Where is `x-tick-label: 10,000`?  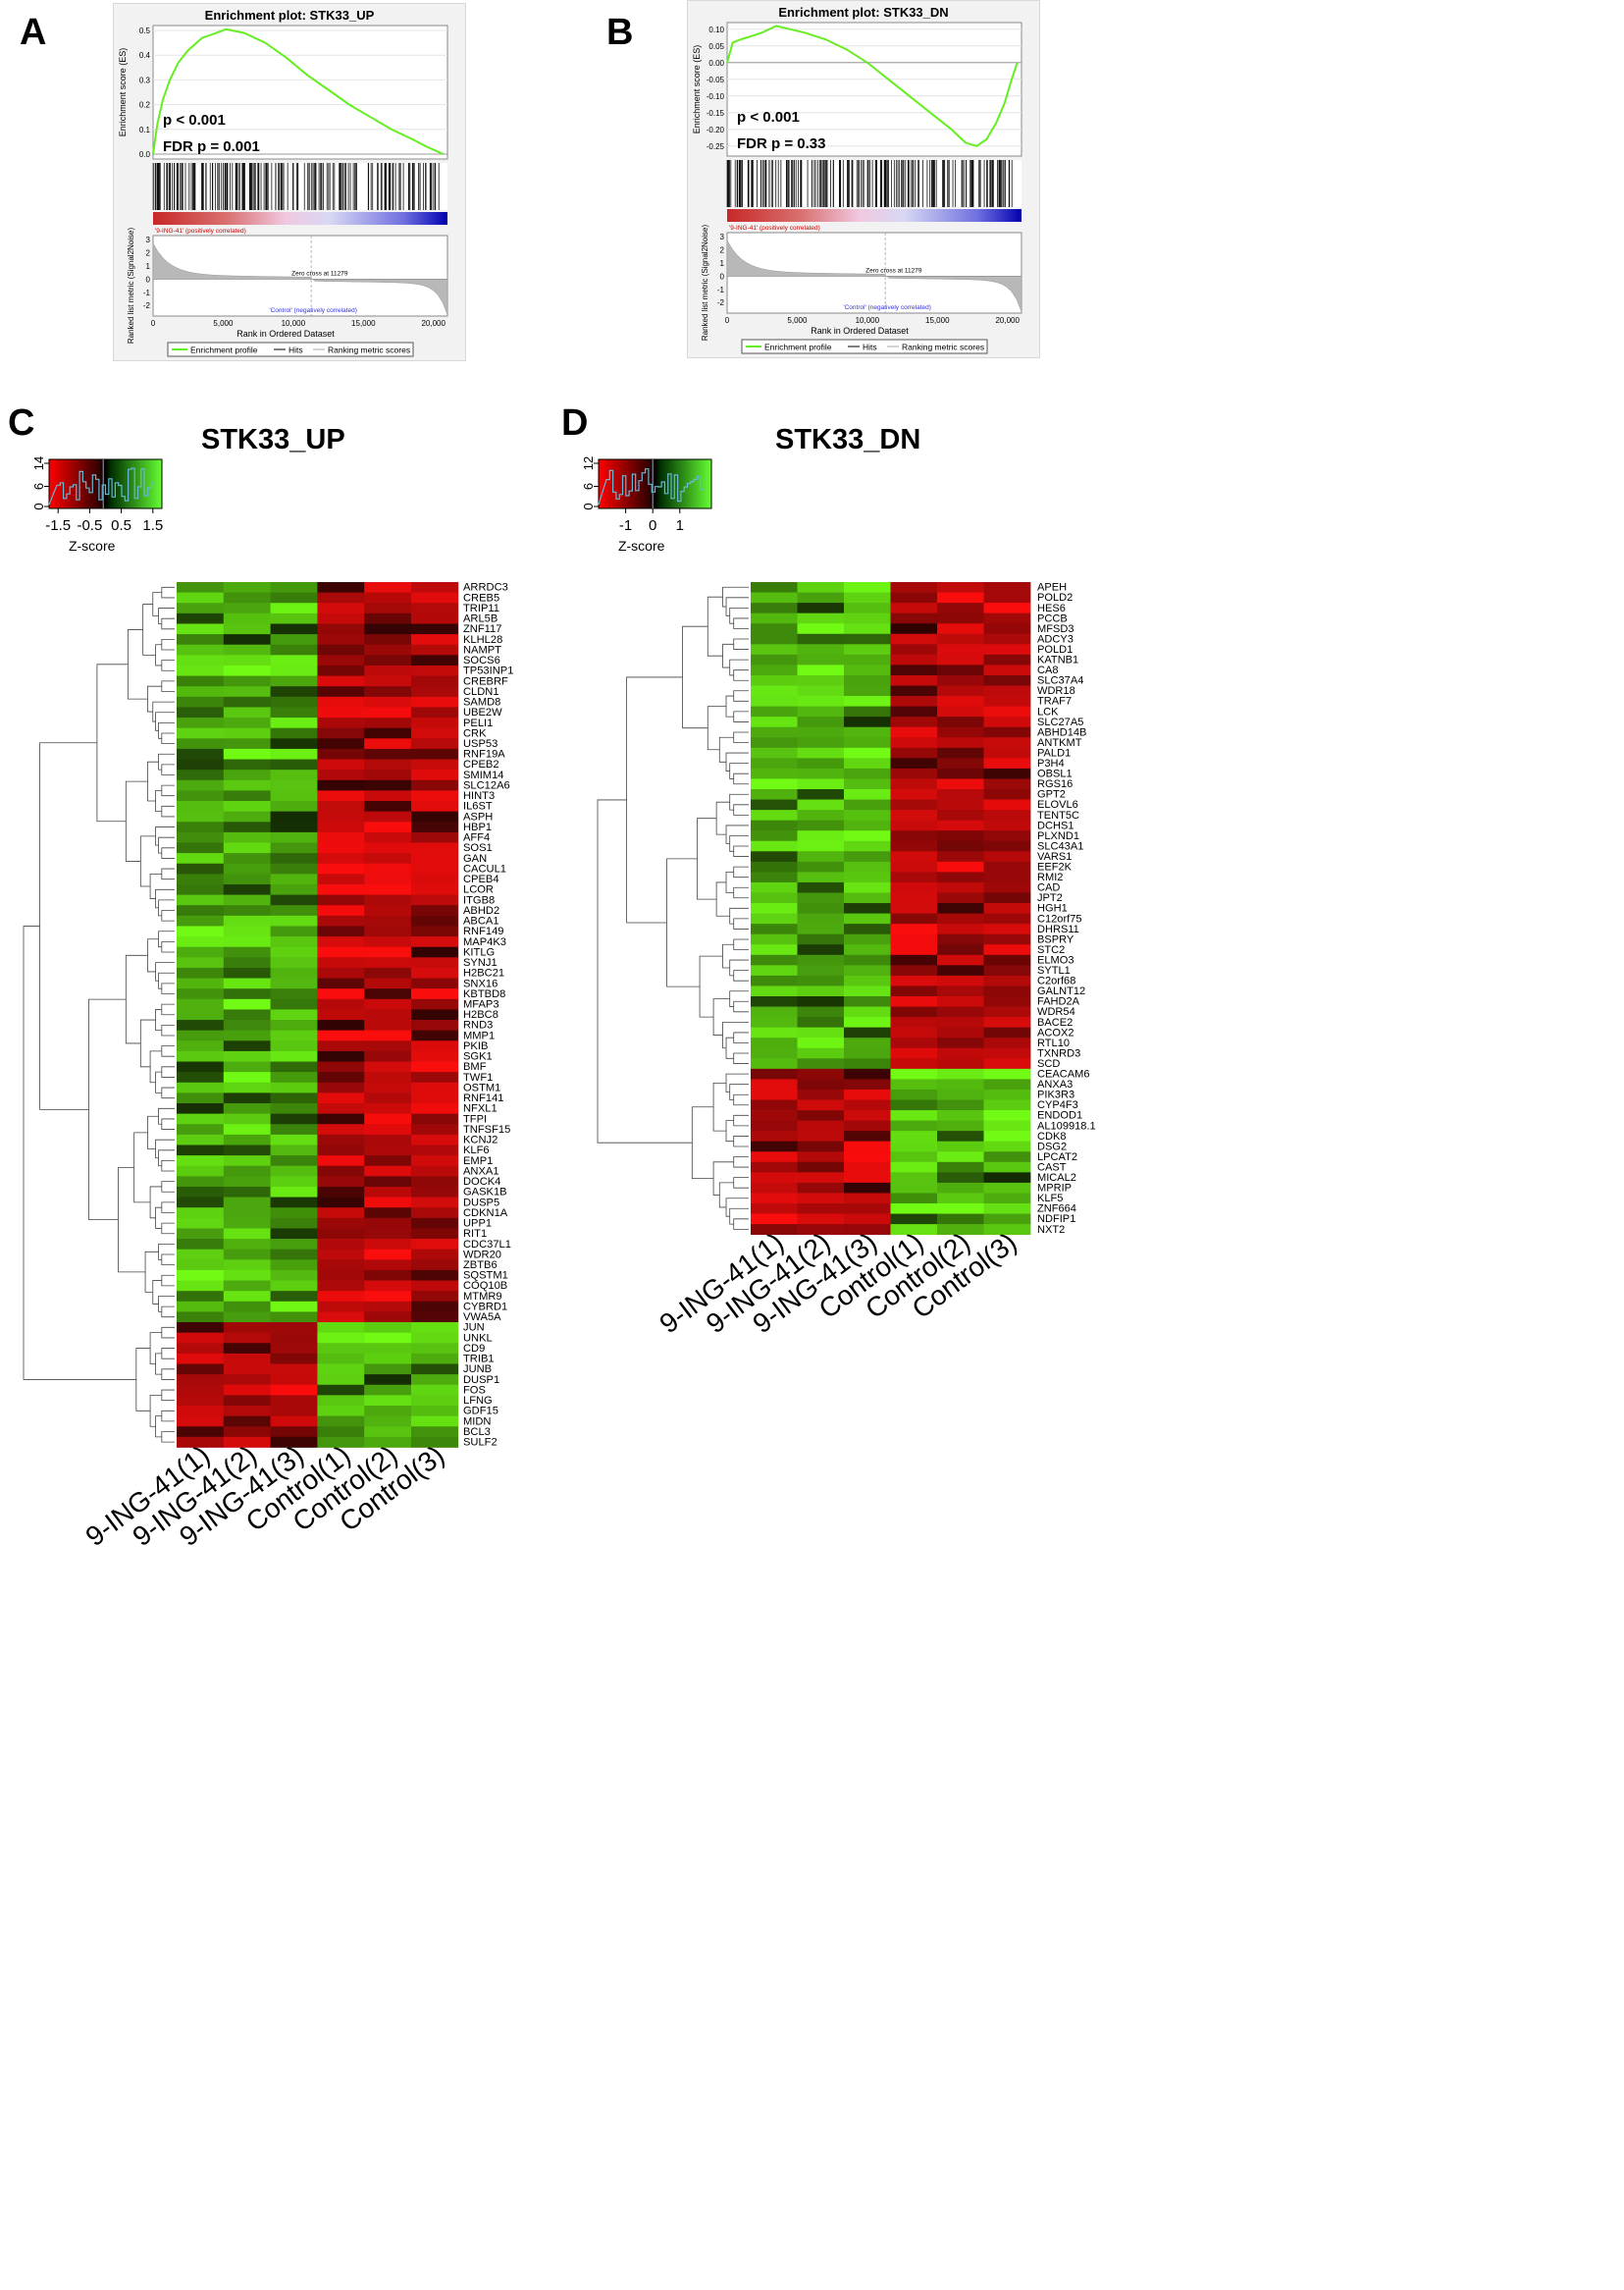
x-tick-label: 10,000 is located at coordinates (868, 320).